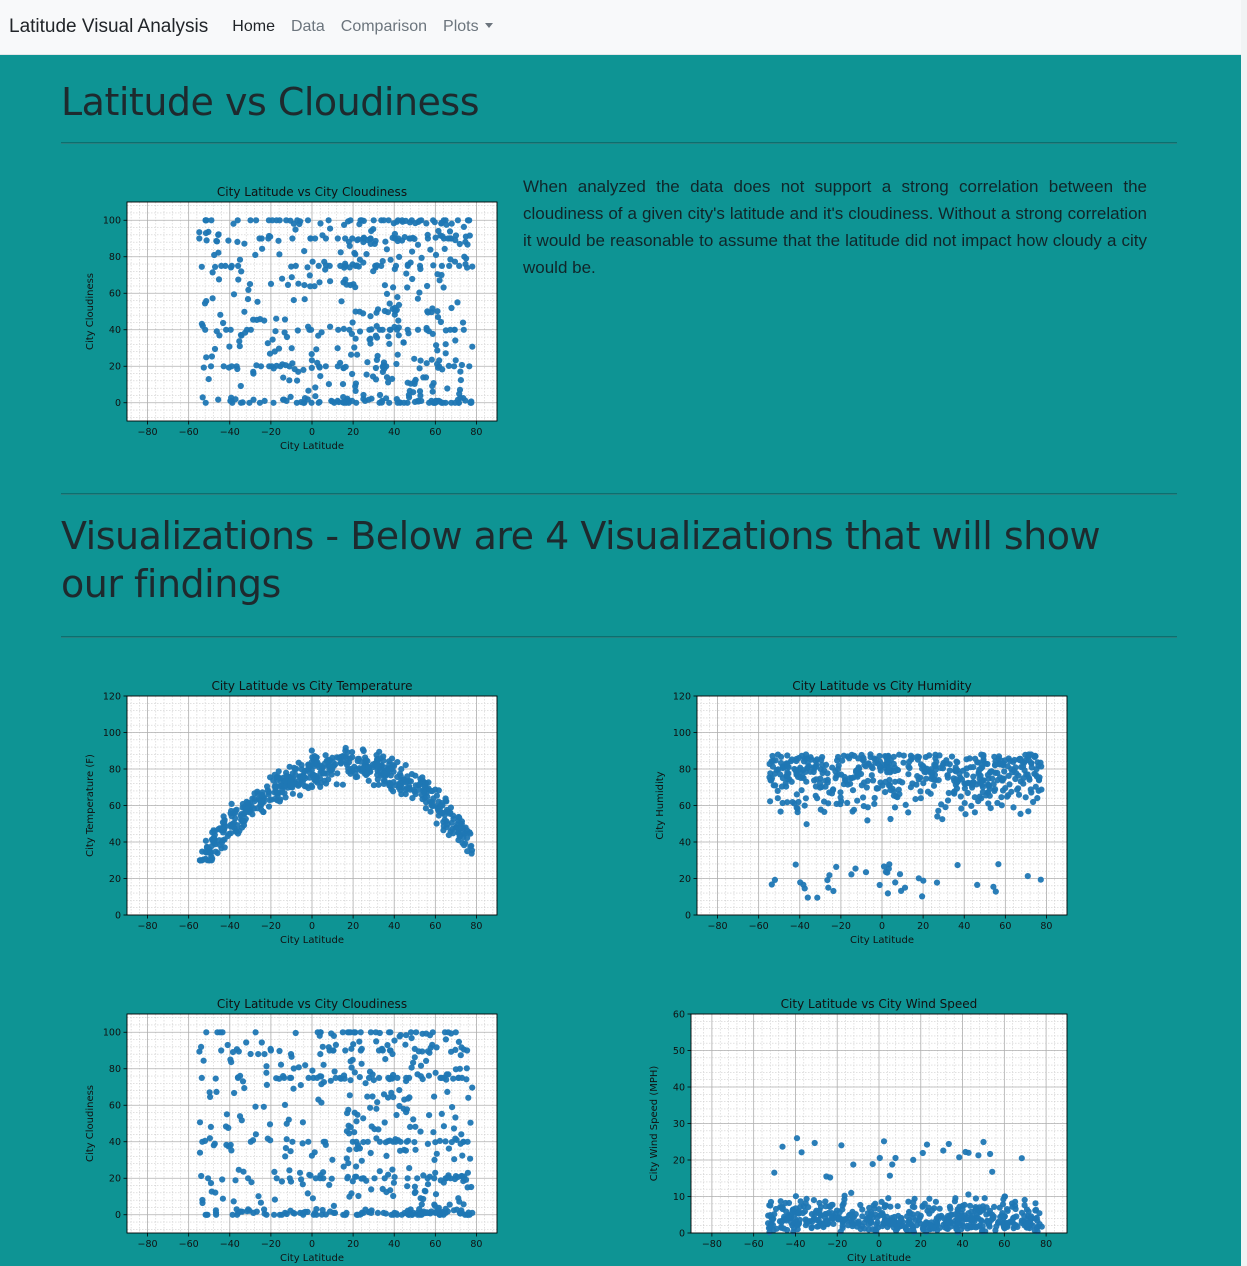 Image resolution: width=1247 pixels, height=1266 pixels. I want to click on x-tick-label: −60, so click(754, 1244).